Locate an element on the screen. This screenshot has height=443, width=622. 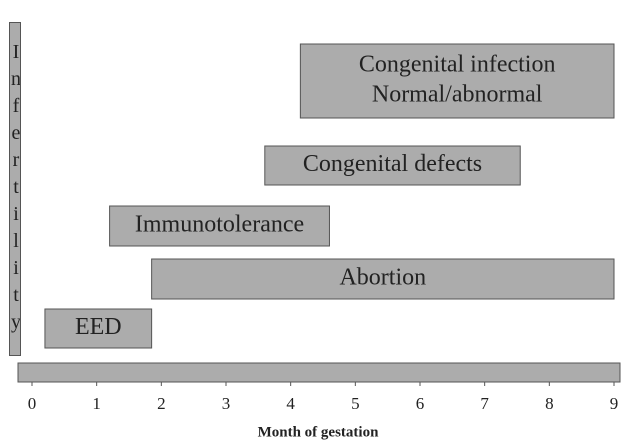
x-tick-label: 2 is located at coordinates (161, 403).